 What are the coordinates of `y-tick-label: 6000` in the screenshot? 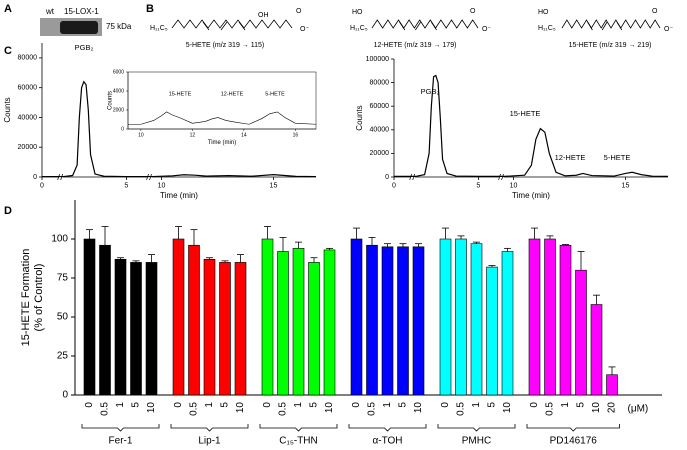 It's located at (118, 72).